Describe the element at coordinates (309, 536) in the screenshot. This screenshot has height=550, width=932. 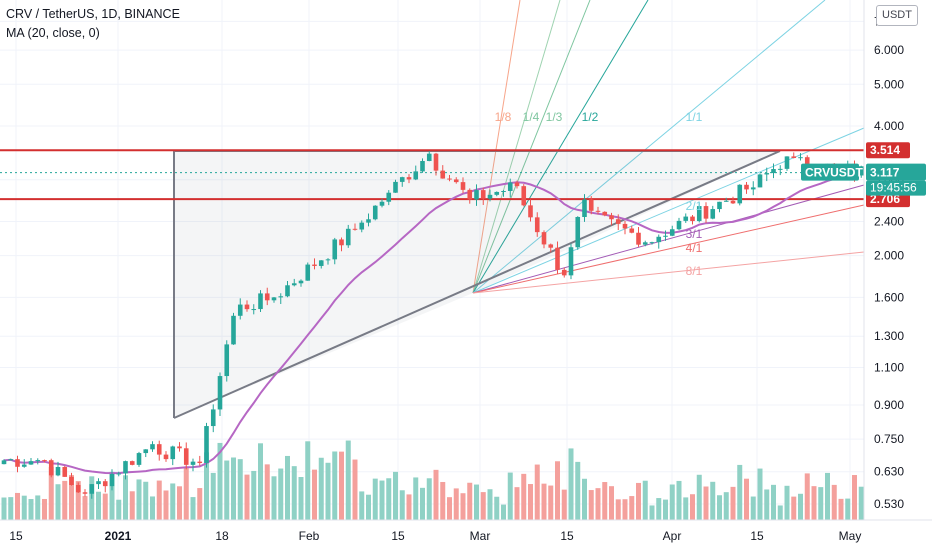
I see `time-tick-label: Feb` at that location.